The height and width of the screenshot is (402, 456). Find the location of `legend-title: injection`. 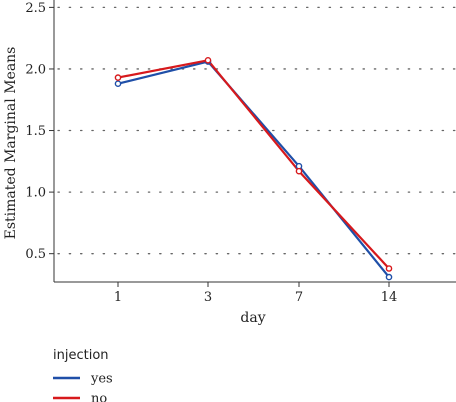

legend-title: injection is located at coordinates (81, 355).